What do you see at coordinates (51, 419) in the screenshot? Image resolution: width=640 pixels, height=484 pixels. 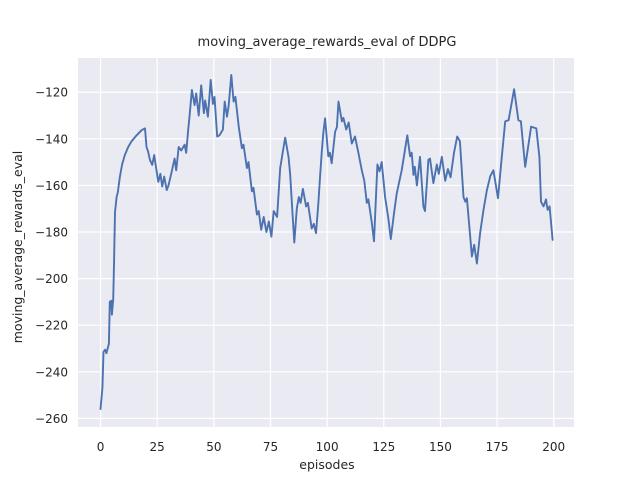 I see `y-tick-label: −260` at bounding box center [51, 419].